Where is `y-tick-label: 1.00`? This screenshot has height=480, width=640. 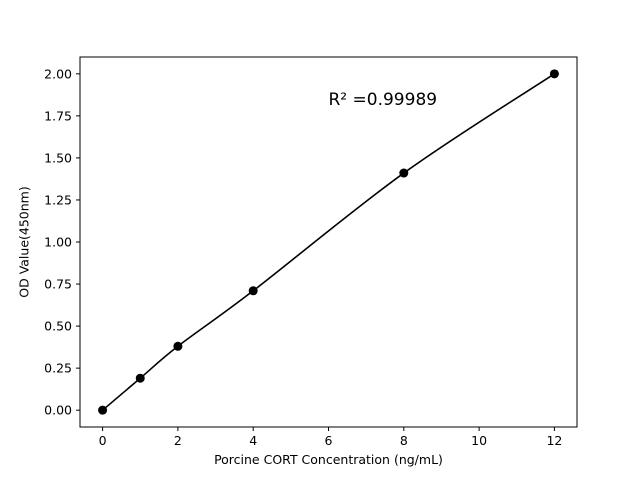 y-tick-label: 1.00 is located at coordinates (58, 242).